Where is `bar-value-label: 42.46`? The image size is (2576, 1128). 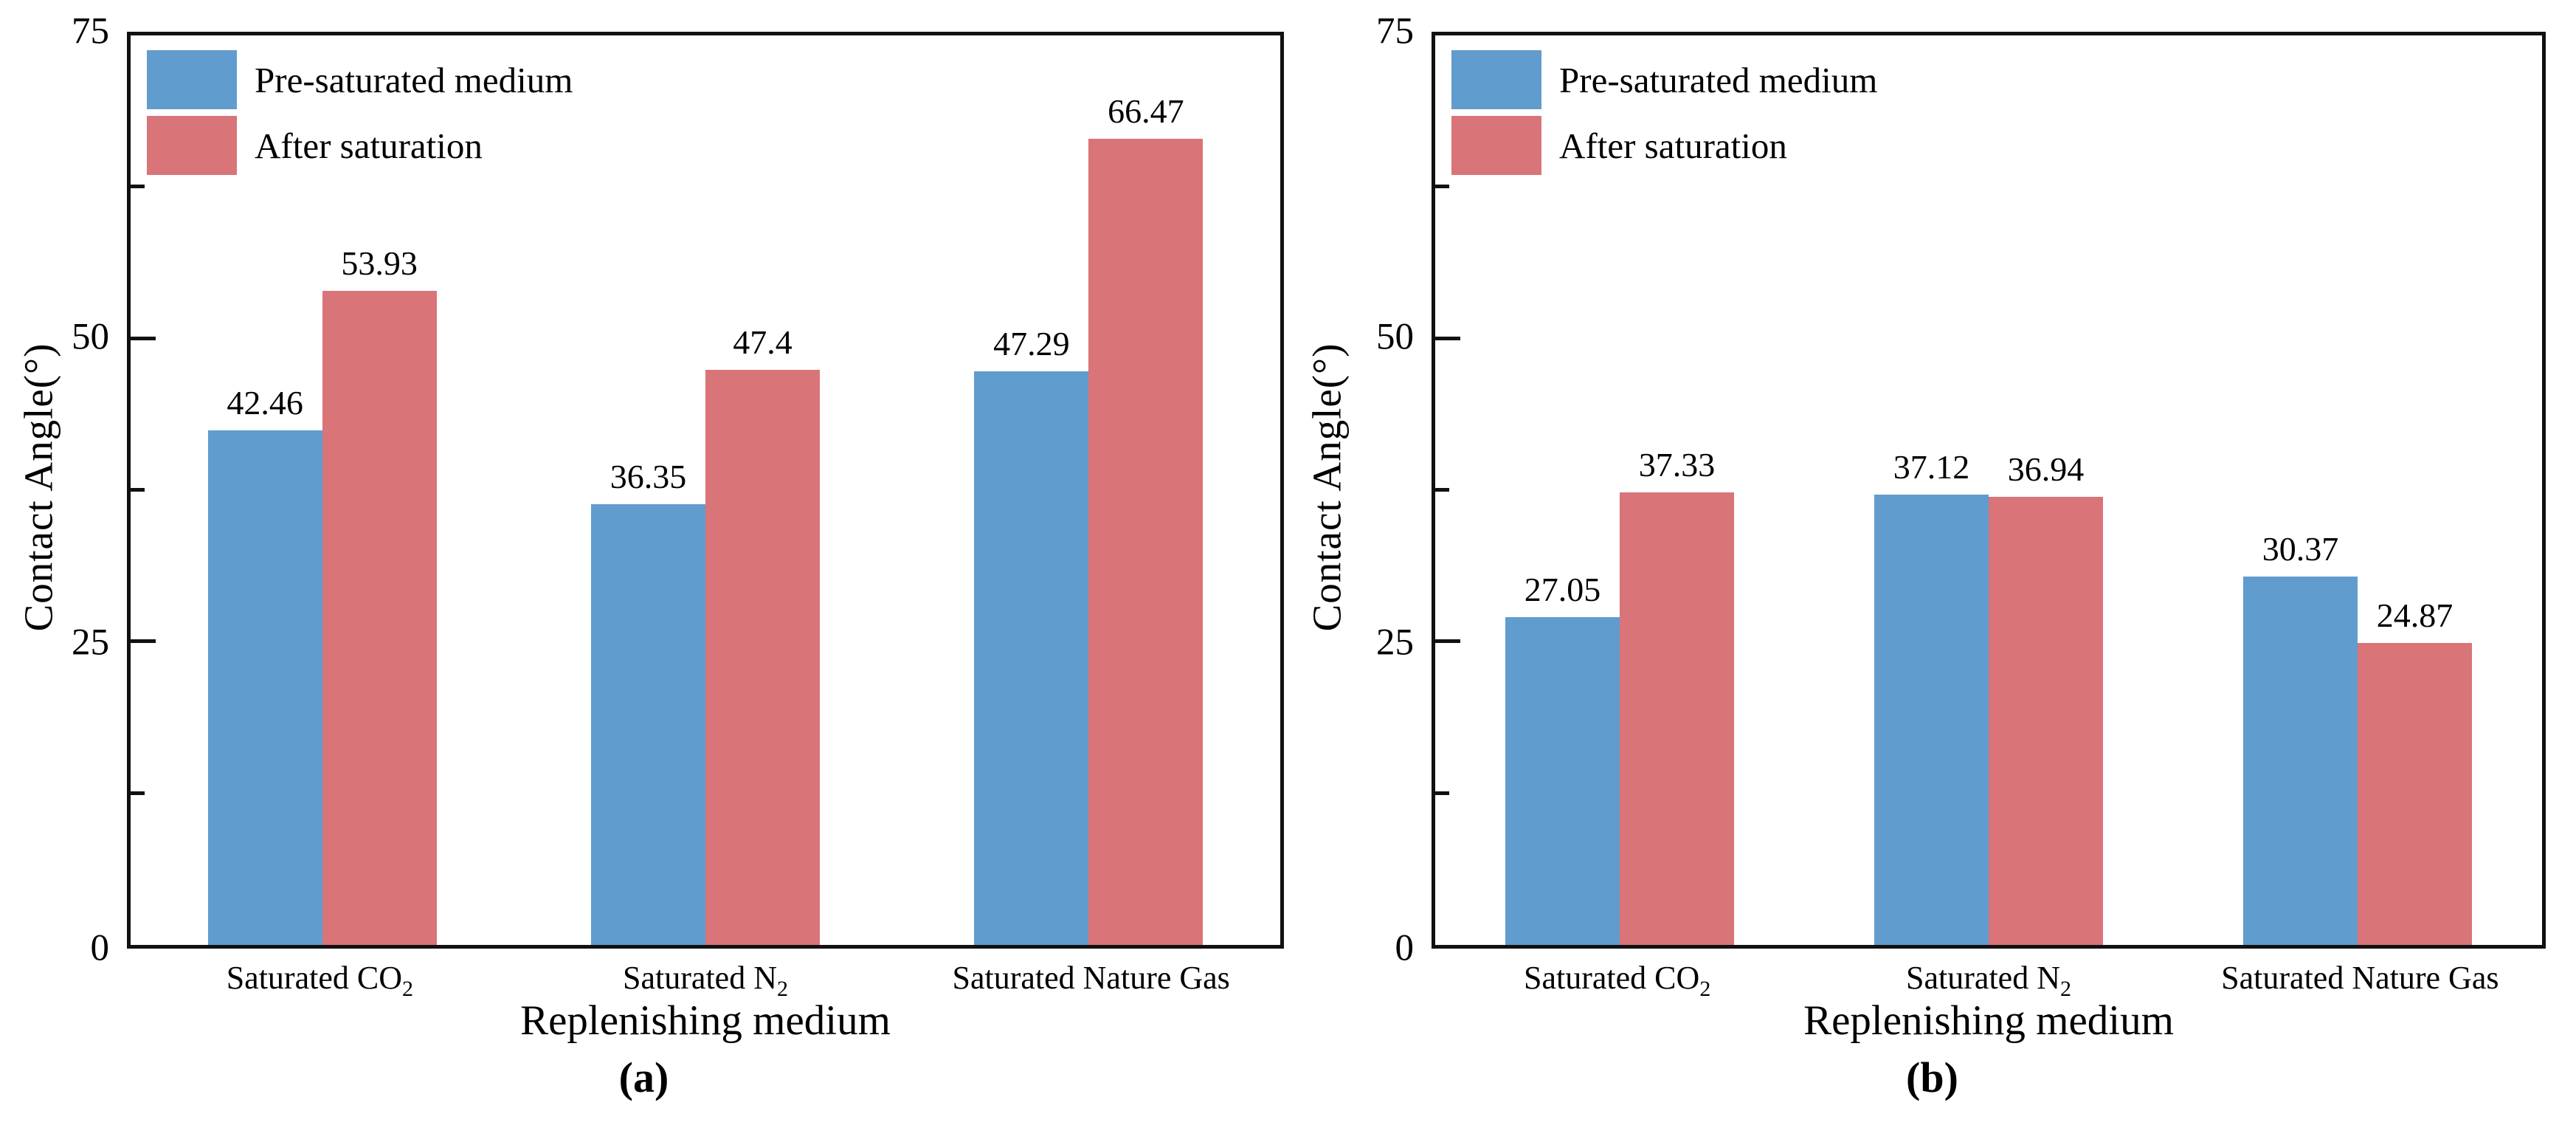
bar-value-label: 42.46 is located at coordinates (265, 402).